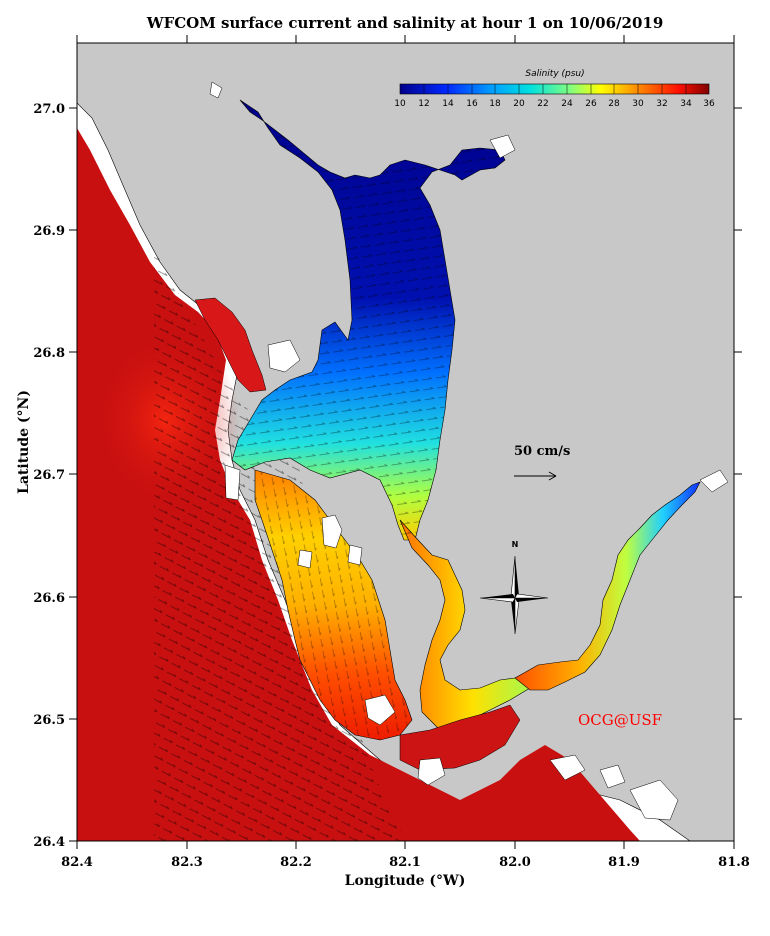 Image resolution: width=770 pixels, height=936 pixels. What do you see at coordinates (495, 104) in the screenshot?
I see `colorbar-label-18: 18` at bounding box center [495, 104].